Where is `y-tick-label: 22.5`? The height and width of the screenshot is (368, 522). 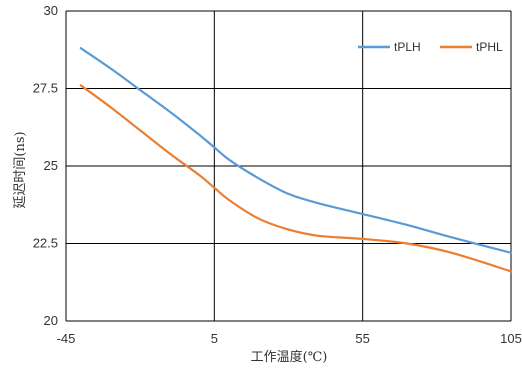 y-tick-label: 22.5 is located at coordinates (45, 243).